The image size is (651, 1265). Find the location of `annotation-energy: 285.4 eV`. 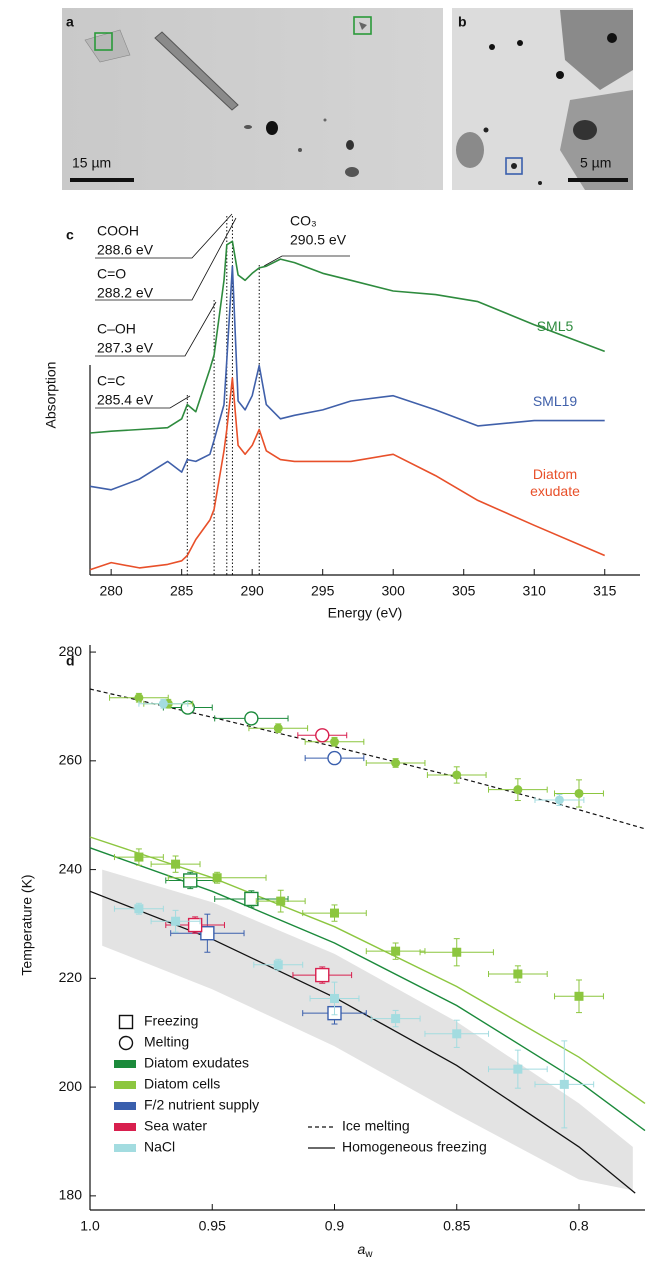

annotation-energy: 285.4 eV is located at coordinates (125, 400).